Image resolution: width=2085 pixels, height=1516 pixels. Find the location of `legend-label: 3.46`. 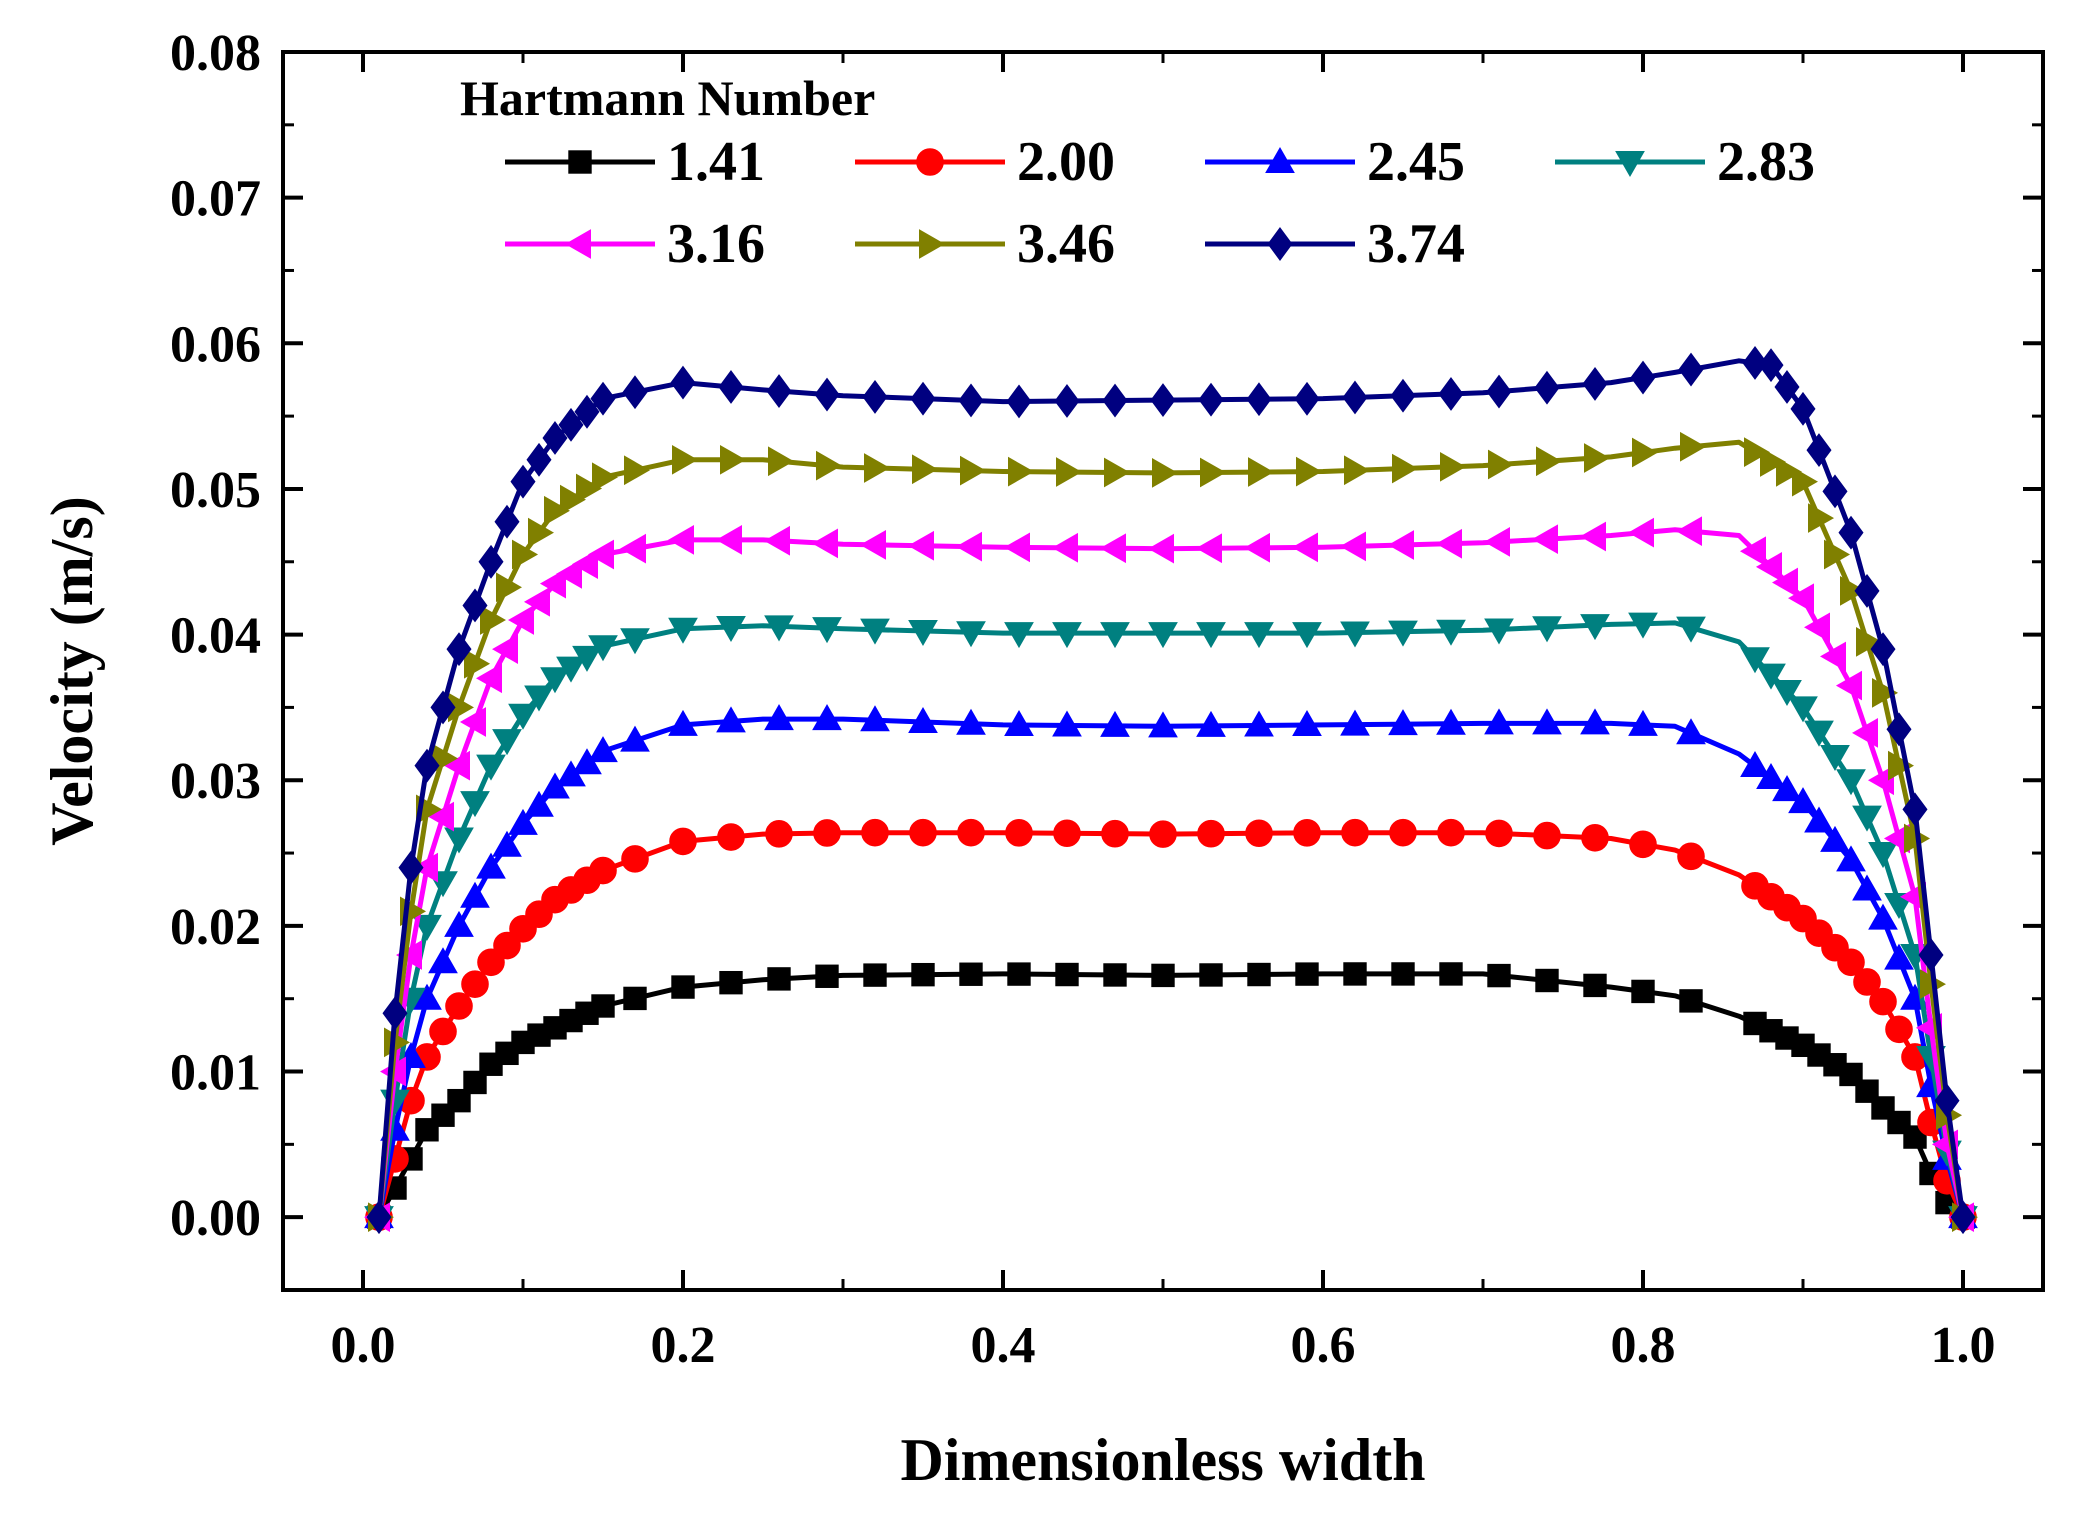

legend-label: 3.46 is located at coordinates (1066, 244).